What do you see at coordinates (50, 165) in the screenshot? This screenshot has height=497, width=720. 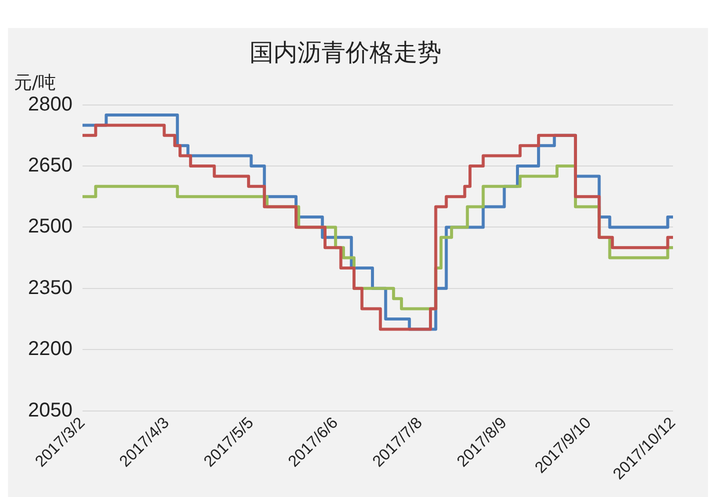 I see `y-tick-label: 2650` at bounding box center [50, 165].